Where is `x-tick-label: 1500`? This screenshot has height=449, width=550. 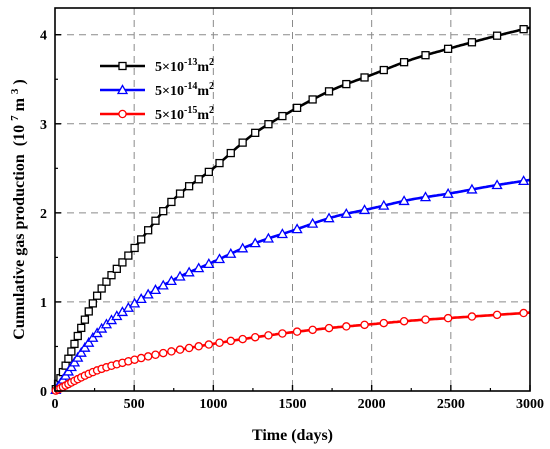
x-tick-label: 1500 is located at coordinates (293, 404).